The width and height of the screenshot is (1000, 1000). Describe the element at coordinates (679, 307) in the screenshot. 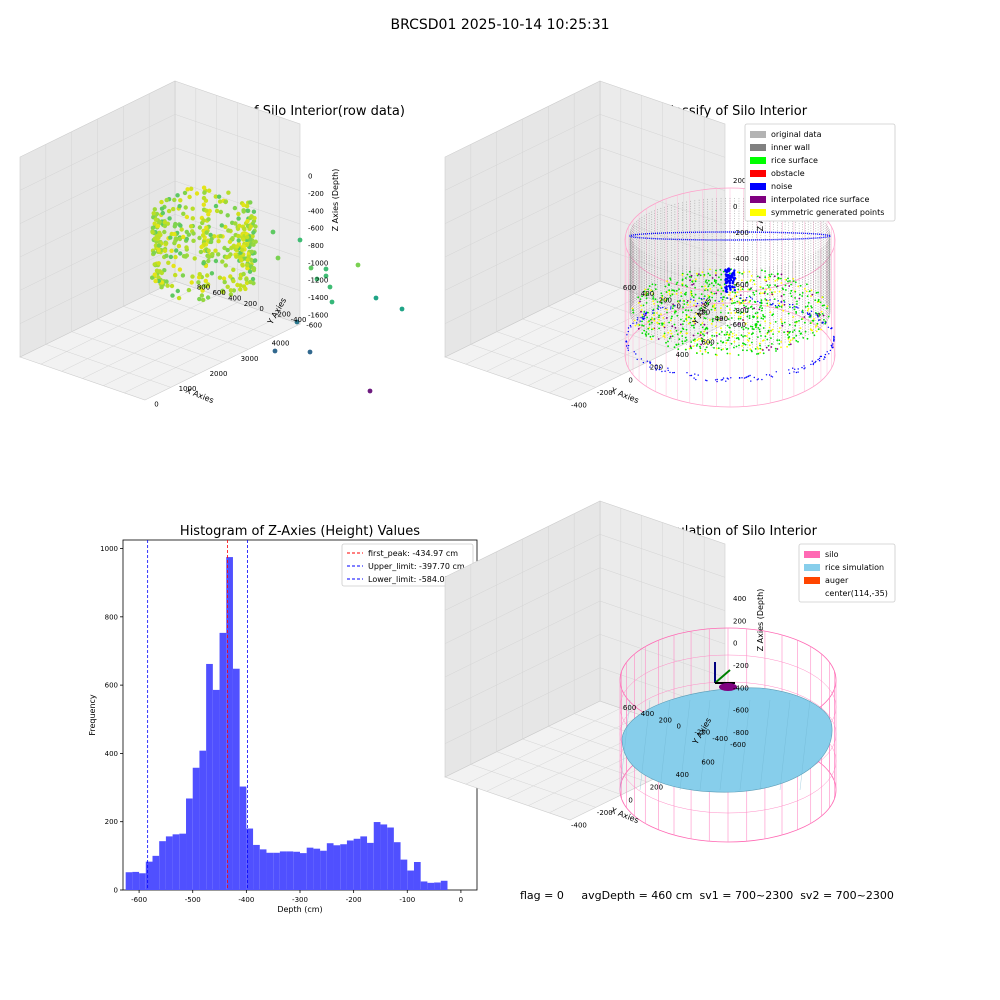

I see `y-tick-label: 0` at that location.